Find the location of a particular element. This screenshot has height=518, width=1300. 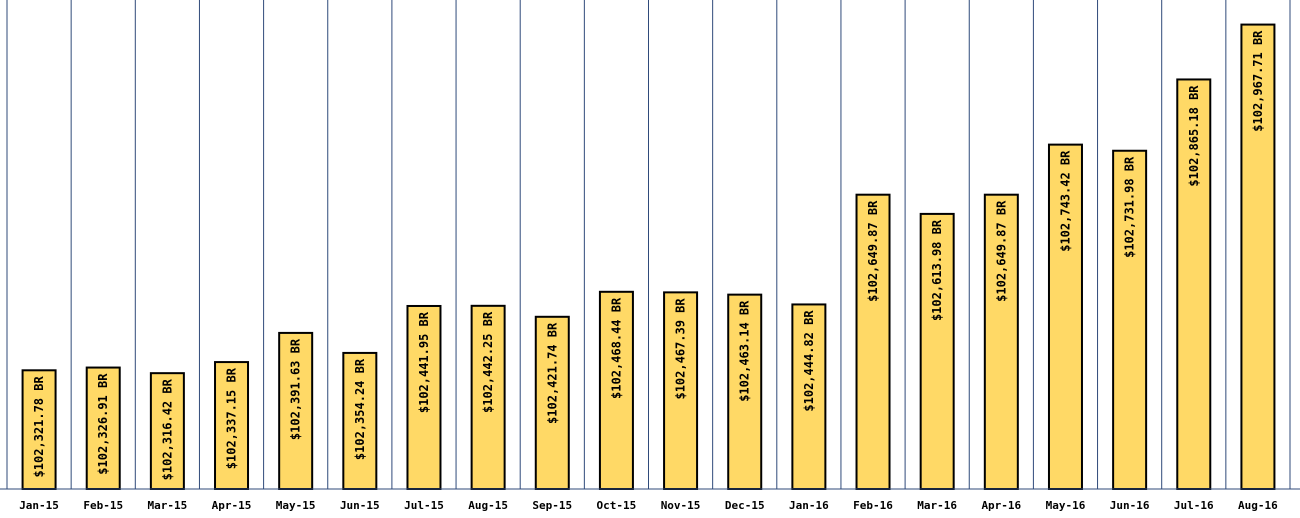

x-tick-label: Mar-15 is located at coordinates (168, 505).